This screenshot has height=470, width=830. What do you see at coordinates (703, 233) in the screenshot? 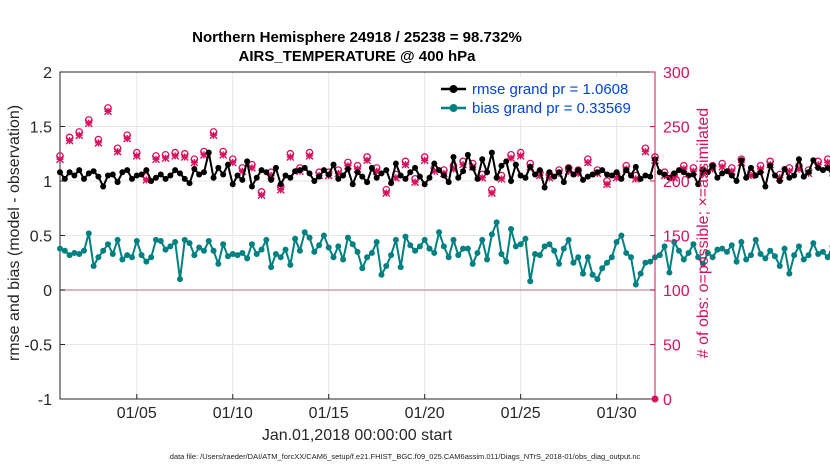
I see `y-right-axis-label: # of obs: o=possible; ×=assimilated` at bounding box center [703, 233].